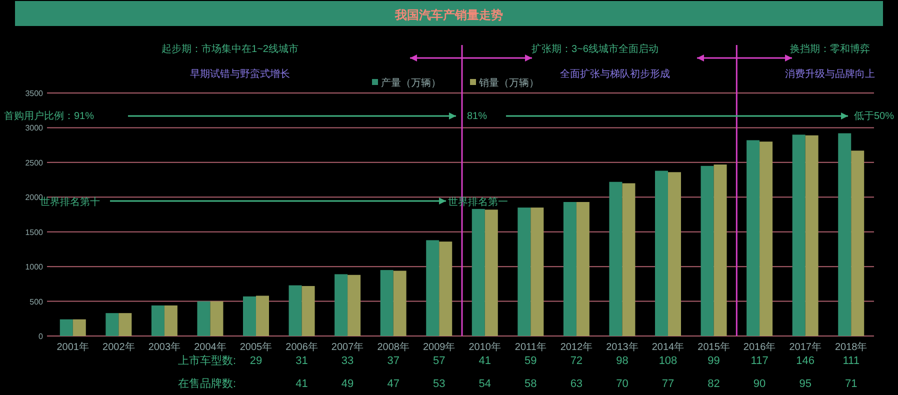 This screenshot has width=898, height=395. I want to click on x-tick-label: 2014年, so click(668, 347).